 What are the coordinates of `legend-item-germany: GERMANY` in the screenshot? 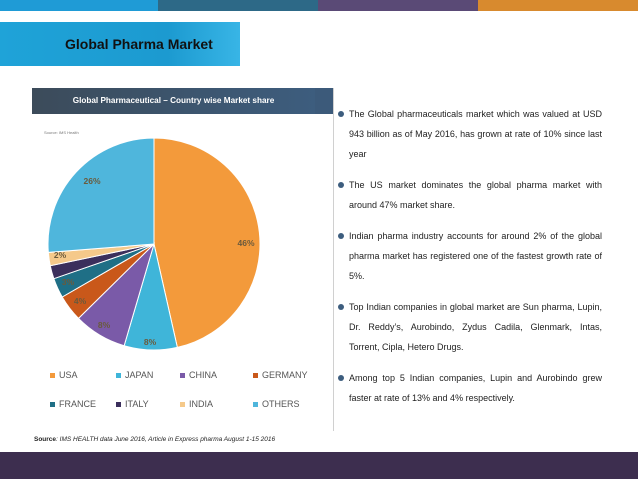 It's located at (280, 375).